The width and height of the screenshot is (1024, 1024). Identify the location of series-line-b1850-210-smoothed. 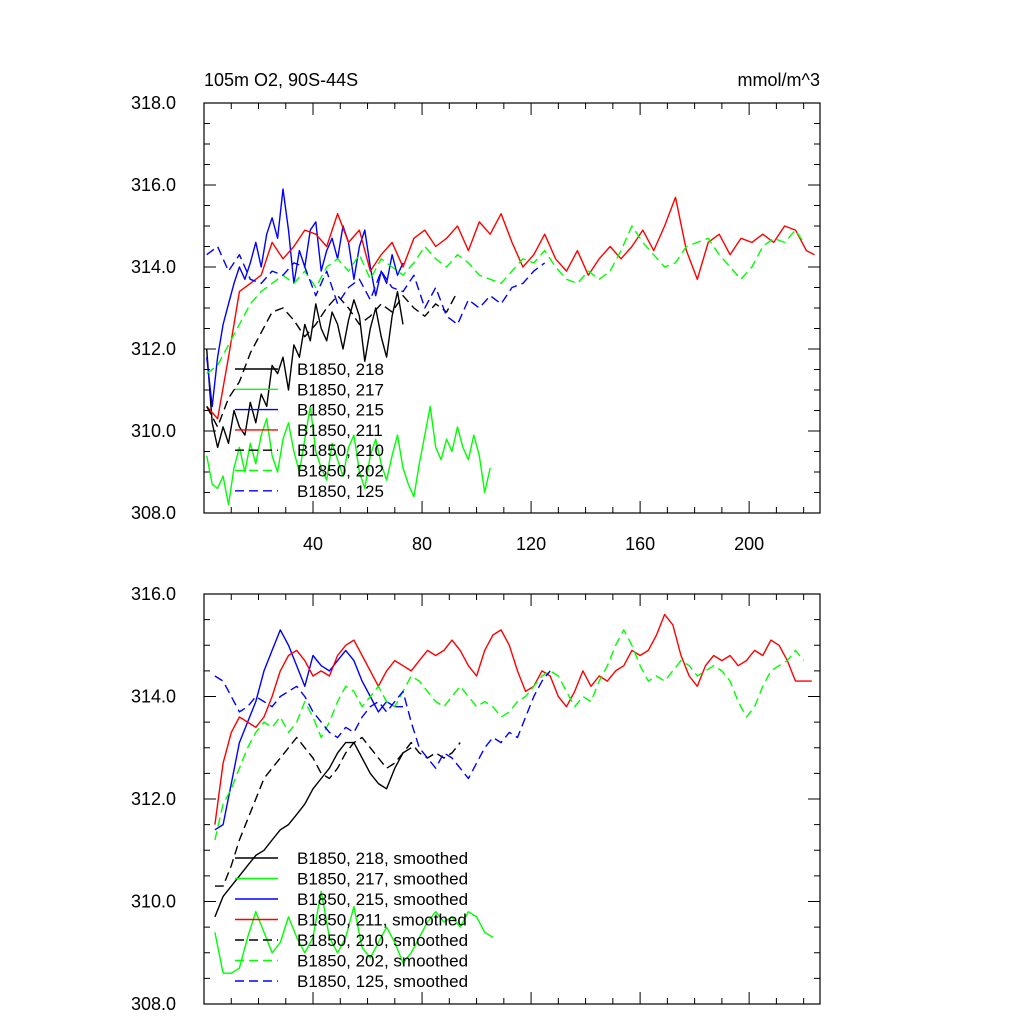
(337, 811).